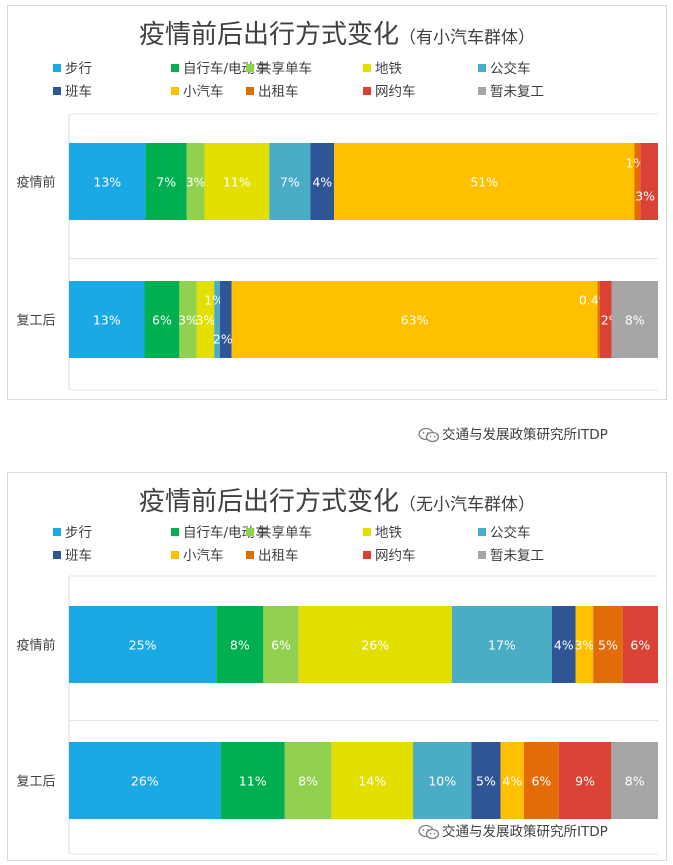 The height and width of the screenshot is (865, 673). What do you see at coordinates (525, 832) in the screenshot?
I see `watermark-text-2: 交通与发展政策研究所ITDP` at bounding box center [525, 832].